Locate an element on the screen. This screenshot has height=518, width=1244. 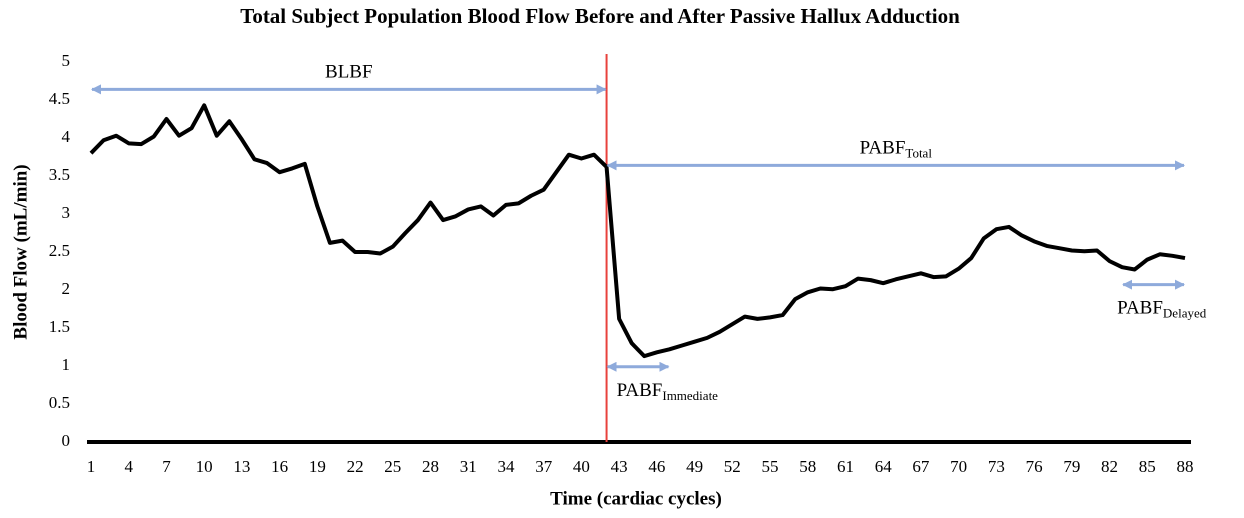
x-tick-label: 49 is located at coordinates (694, 466).